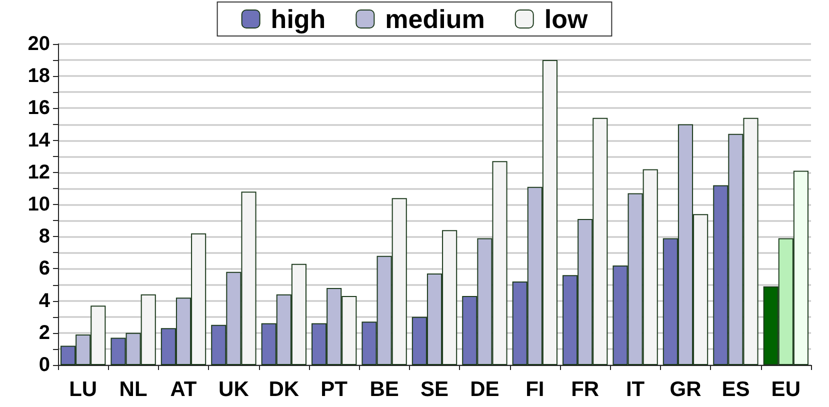 The image size is (829, 407). What do you see at coordinates (39, 140) in the screenshot?
I see `y-tick-label: 14` at bounding box center [39, 140].